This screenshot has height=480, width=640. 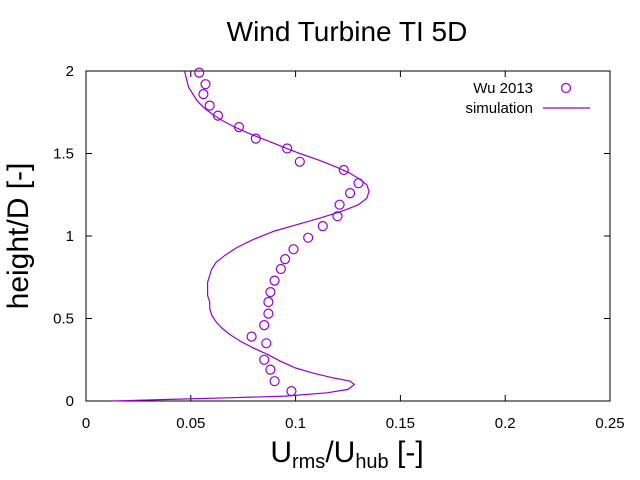 I want to click on y-tick-label: 0.5, so click(x=63, y=319).